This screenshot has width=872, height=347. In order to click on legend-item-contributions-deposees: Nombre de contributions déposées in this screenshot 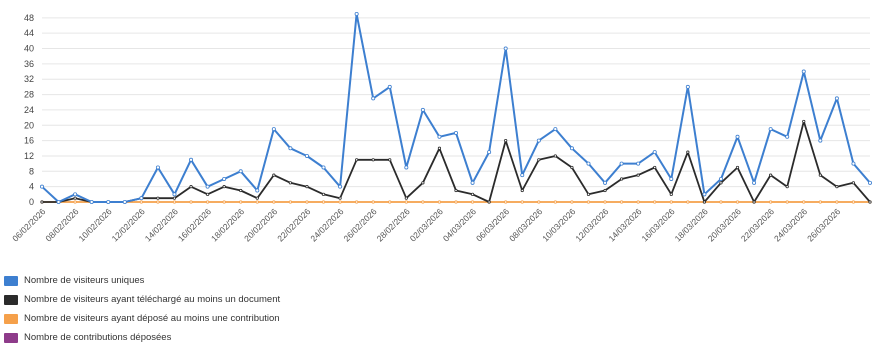, I will do `click(142, 337)`.